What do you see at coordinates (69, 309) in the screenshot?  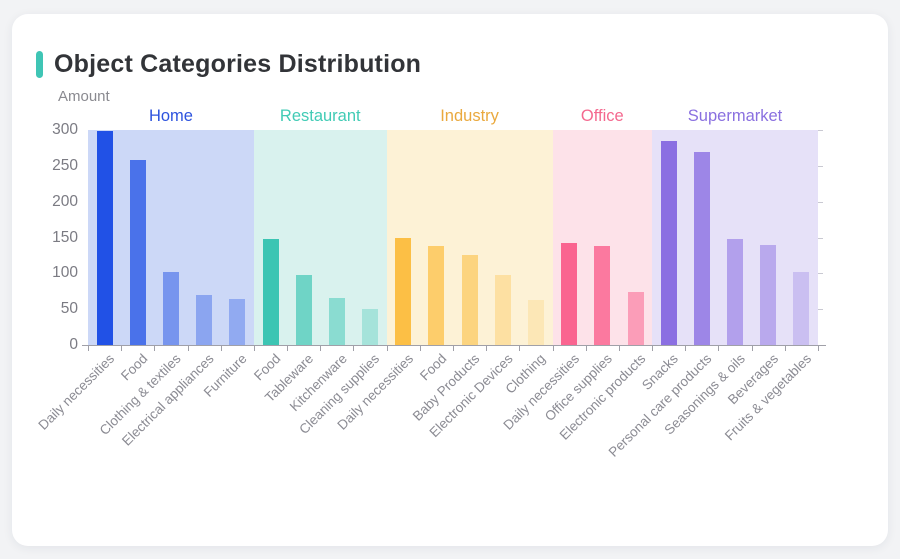 I see `y-tick-label: 50` at bounding box center [69, 309].